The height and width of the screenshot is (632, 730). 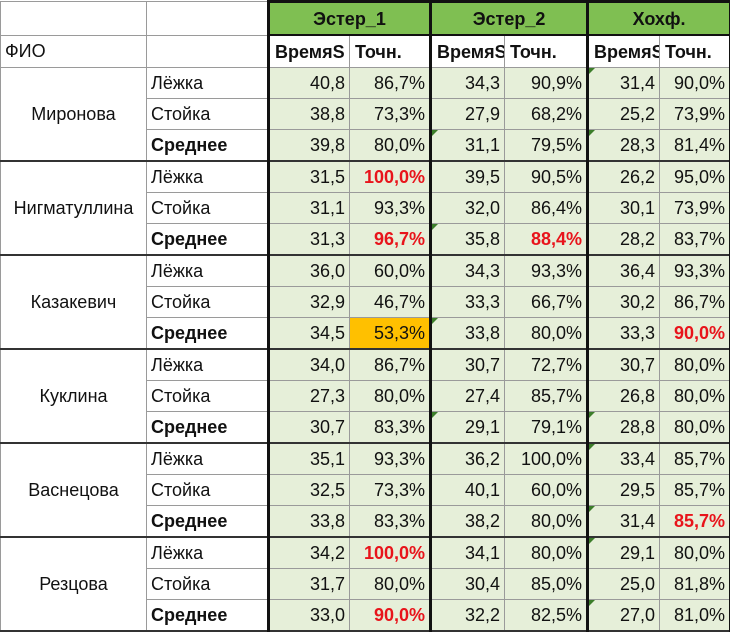 What do you see at coordinates (546, 302) in the screenshot?
I see `accuracy-value-cell: 66,7%` at bounding box center [546, 302].